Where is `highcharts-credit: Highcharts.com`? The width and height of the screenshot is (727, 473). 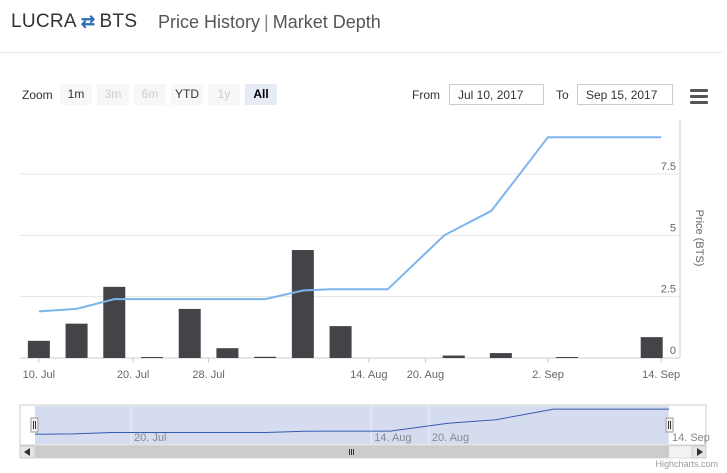
highcharts-credit: Highcharts.com is located at coordinates (686, 464).